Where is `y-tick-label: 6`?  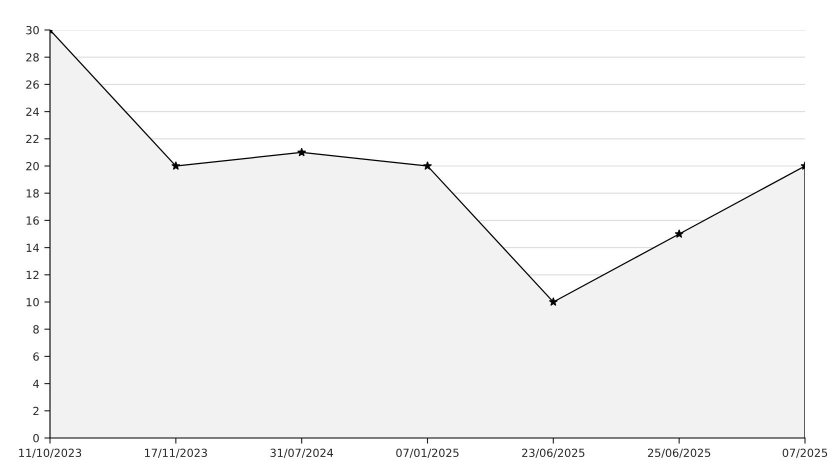
y-tick-label: 6 is located at coordinates (36, 356).